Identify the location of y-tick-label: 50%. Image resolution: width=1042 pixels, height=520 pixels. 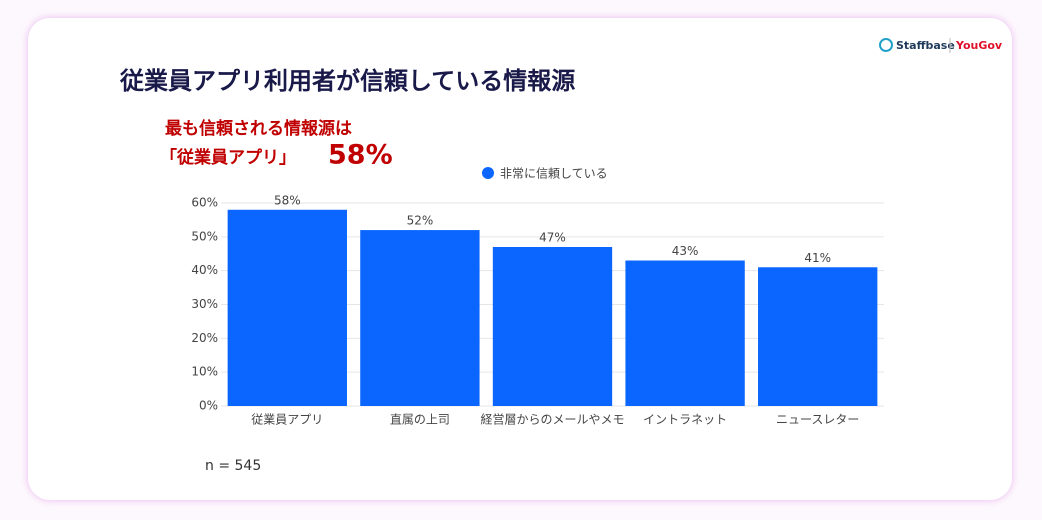
(204, 236).